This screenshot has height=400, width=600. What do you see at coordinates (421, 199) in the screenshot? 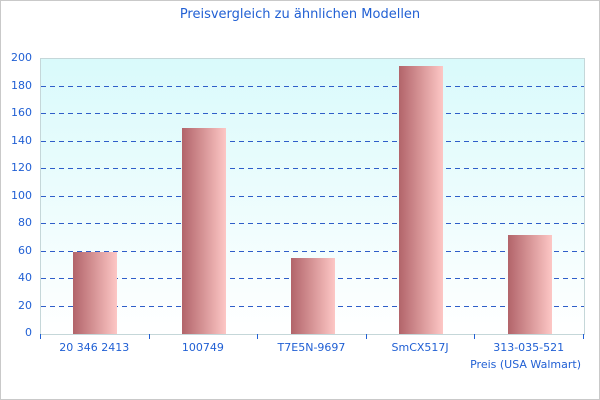
I see `bar-smcx517j` at bounding box center [421, 199].